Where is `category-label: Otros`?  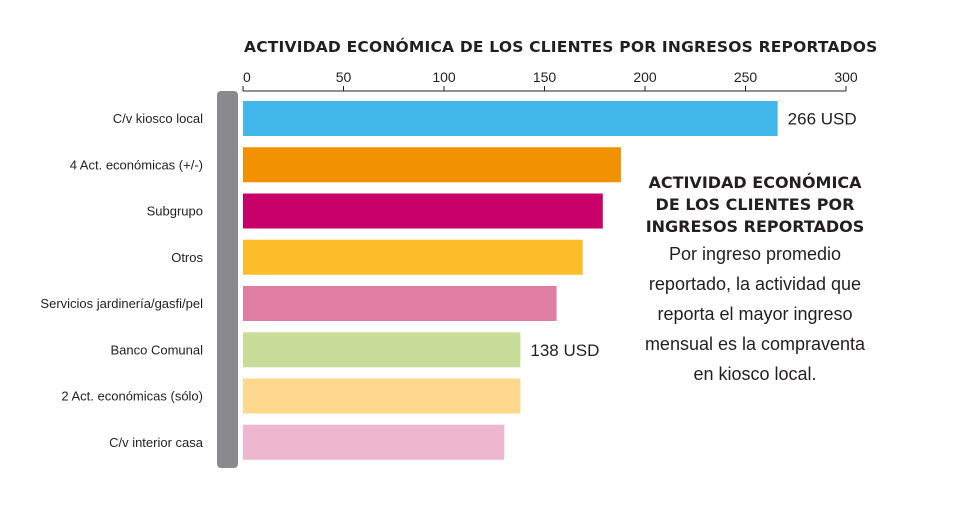
category-label: Otros is located at coordinates (187, 257).